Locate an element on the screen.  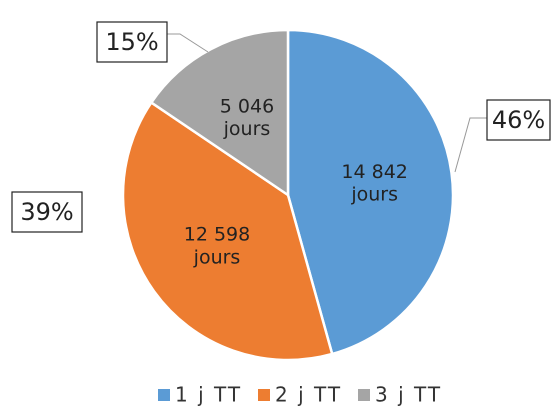
data-label-line: 14 842 is located at coordinates (374, 171).